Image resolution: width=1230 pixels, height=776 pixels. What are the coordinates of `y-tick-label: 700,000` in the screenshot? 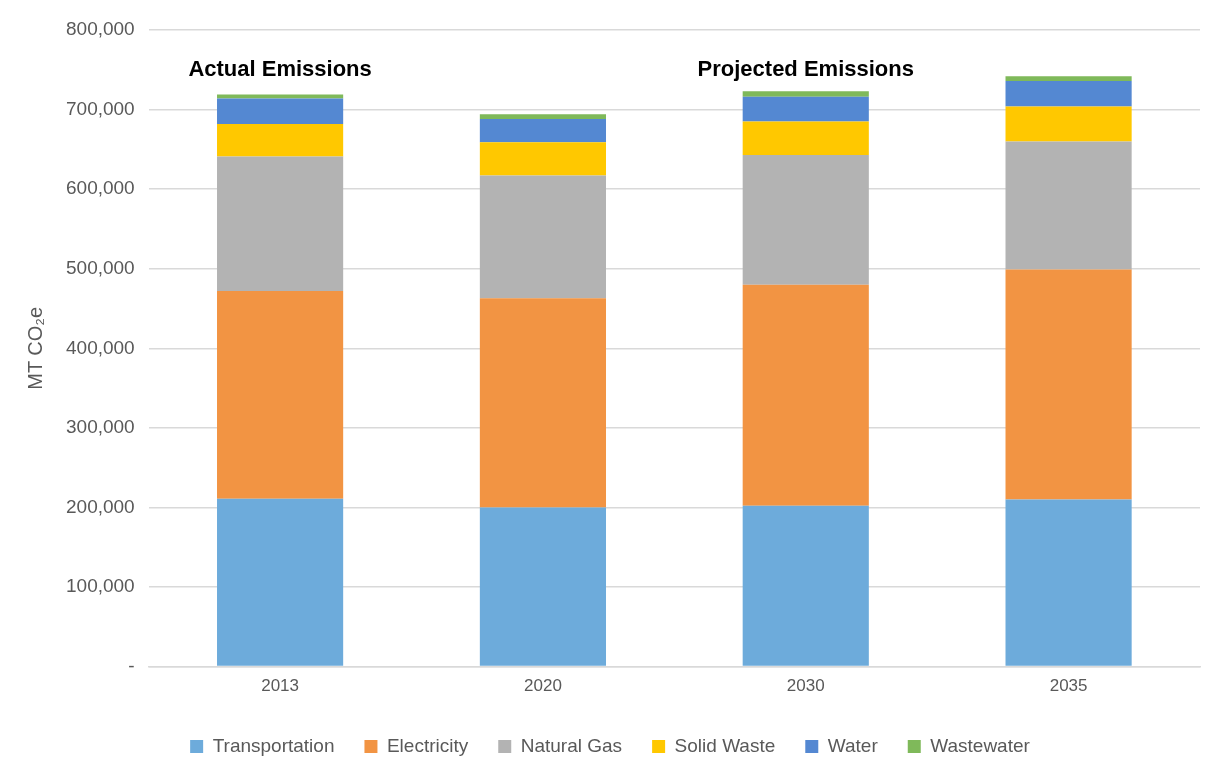 It's located at (100, 108).